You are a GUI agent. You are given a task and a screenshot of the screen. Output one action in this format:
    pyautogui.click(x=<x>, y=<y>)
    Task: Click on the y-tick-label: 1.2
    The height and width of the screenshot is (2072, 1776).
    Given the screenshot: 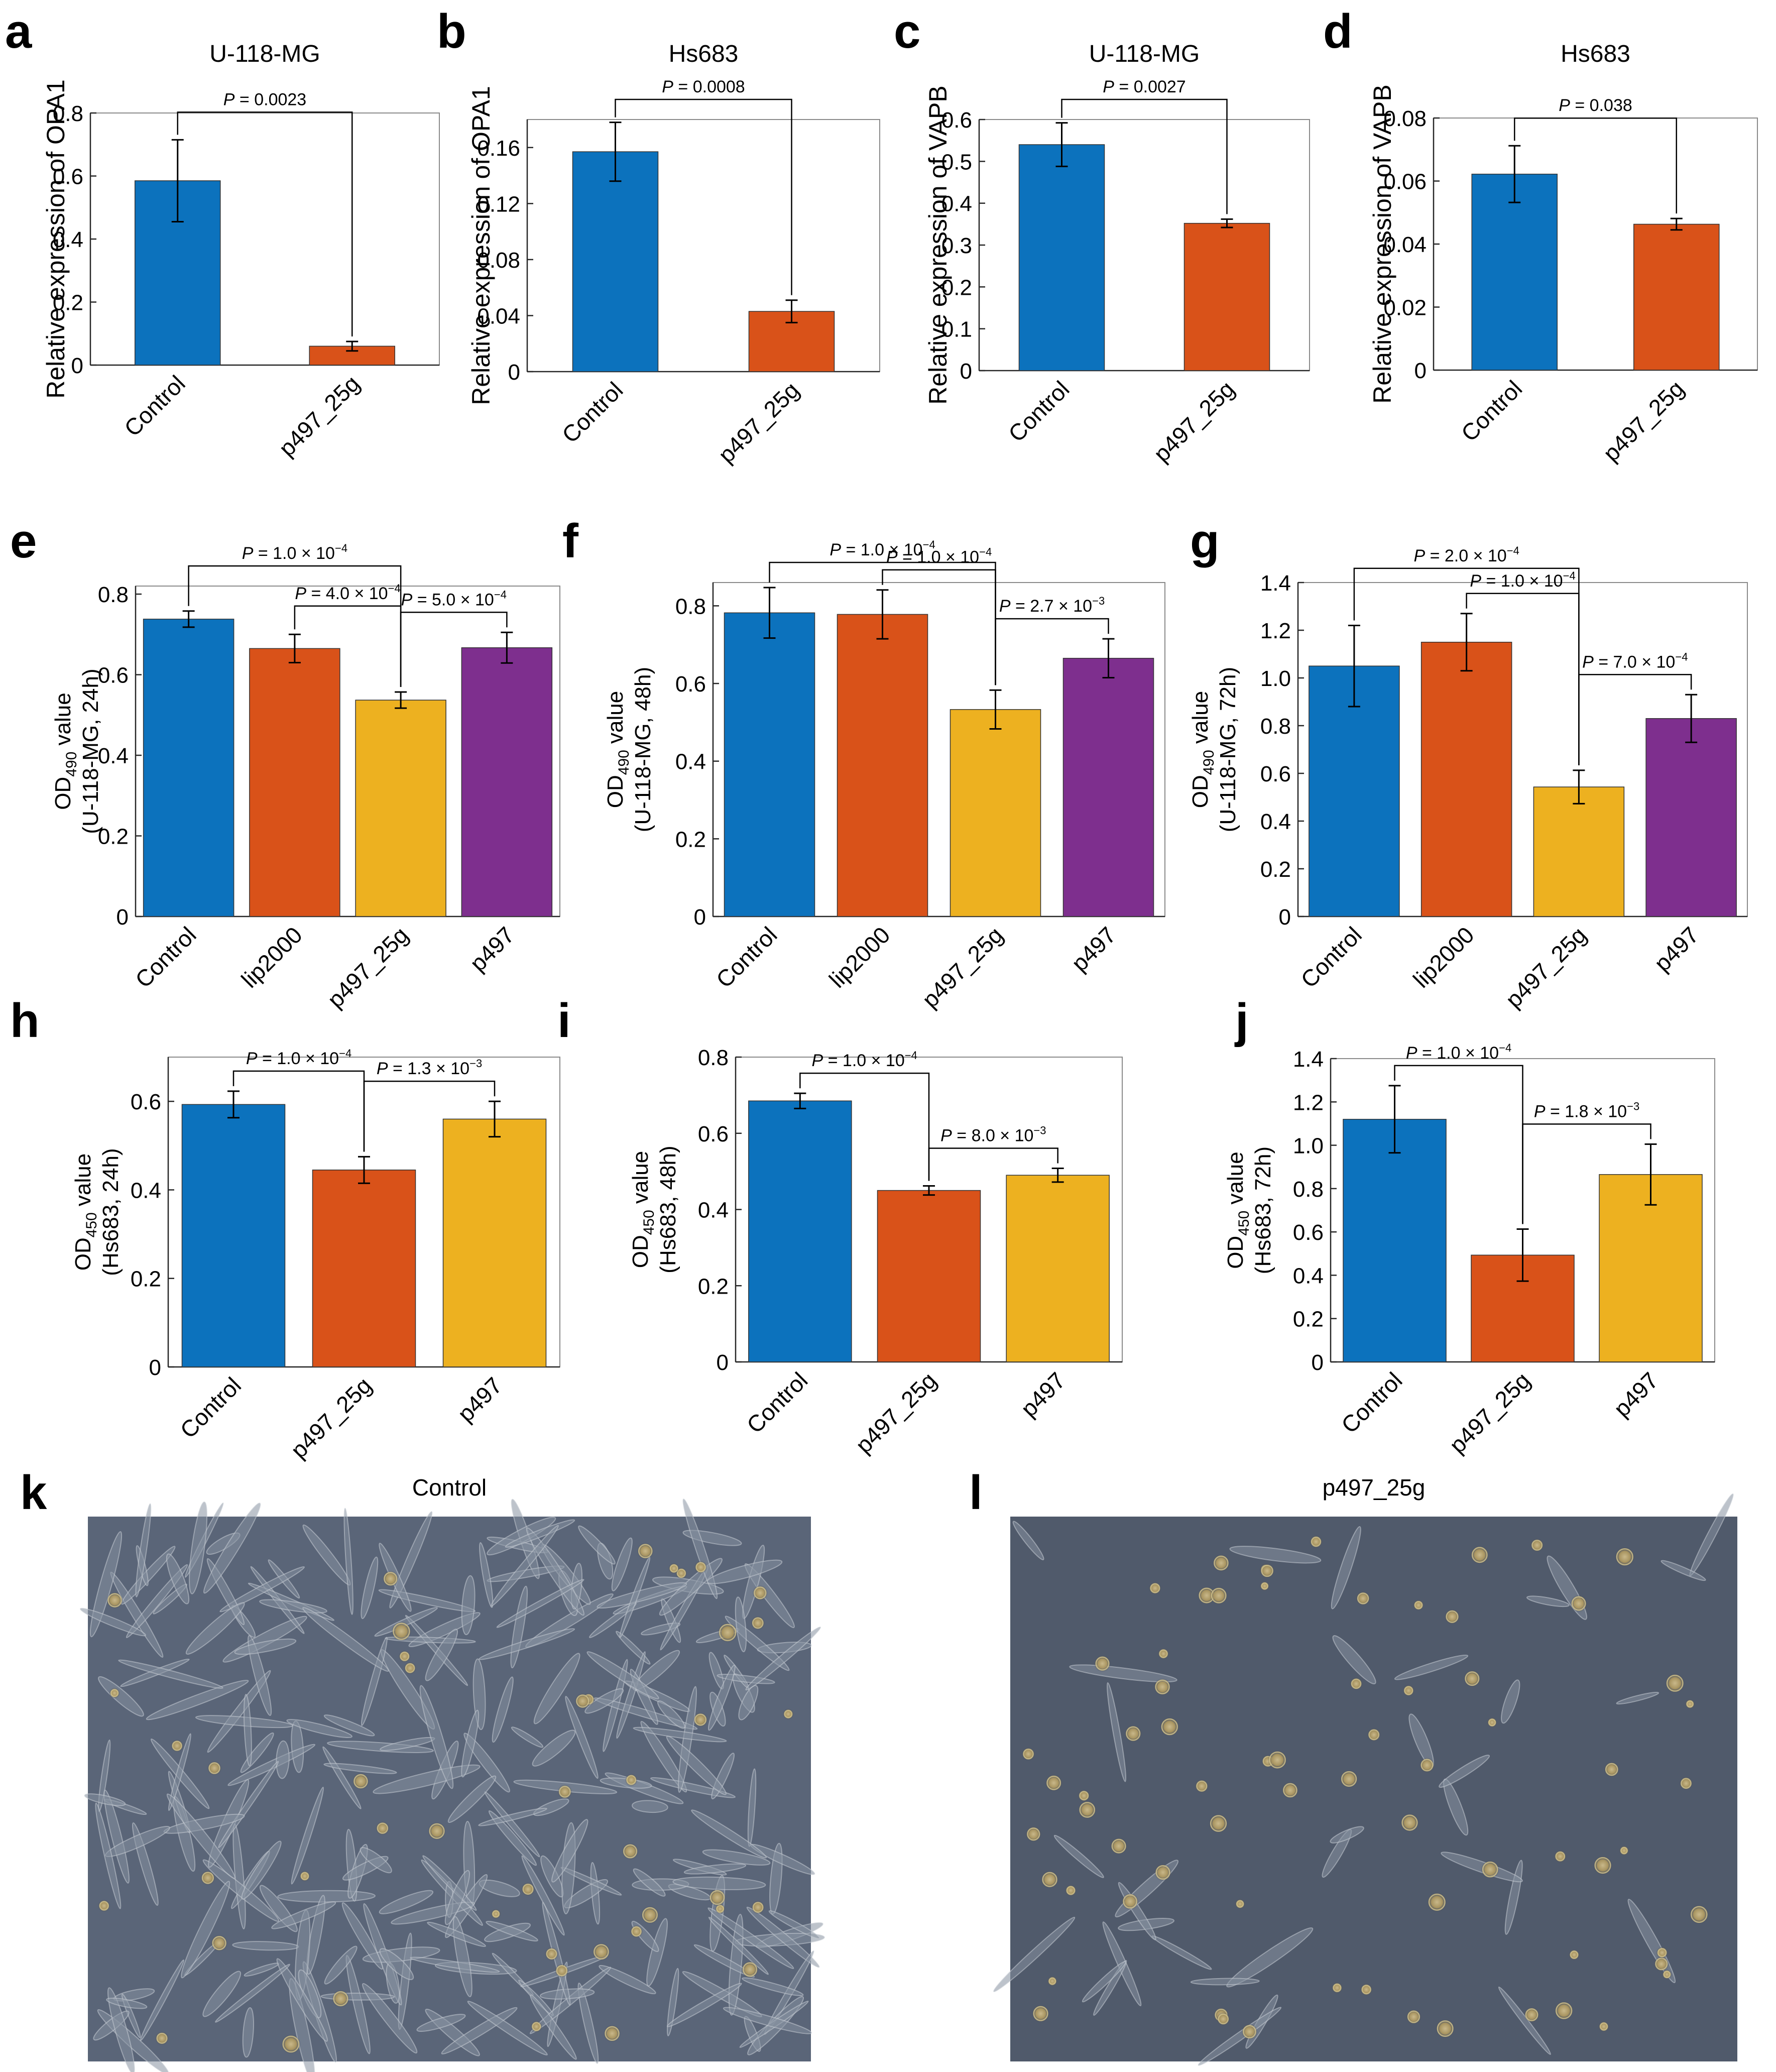 What is the action you would take?
    pyautogui.click(x=1275, y=631)
    